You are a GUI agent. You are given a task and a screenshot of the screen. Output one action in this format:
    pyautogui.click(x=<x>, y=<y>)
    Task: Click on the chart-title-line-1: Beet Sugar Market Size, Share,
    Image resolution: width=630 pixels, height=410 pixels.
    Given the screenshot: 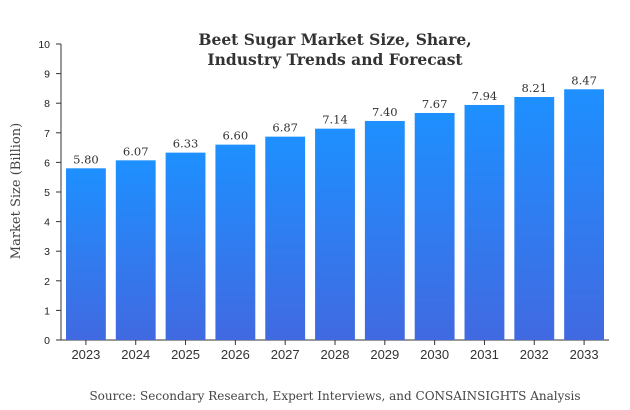 What is the action you would take?
    pyautogui.click(x=334, y=39)
    